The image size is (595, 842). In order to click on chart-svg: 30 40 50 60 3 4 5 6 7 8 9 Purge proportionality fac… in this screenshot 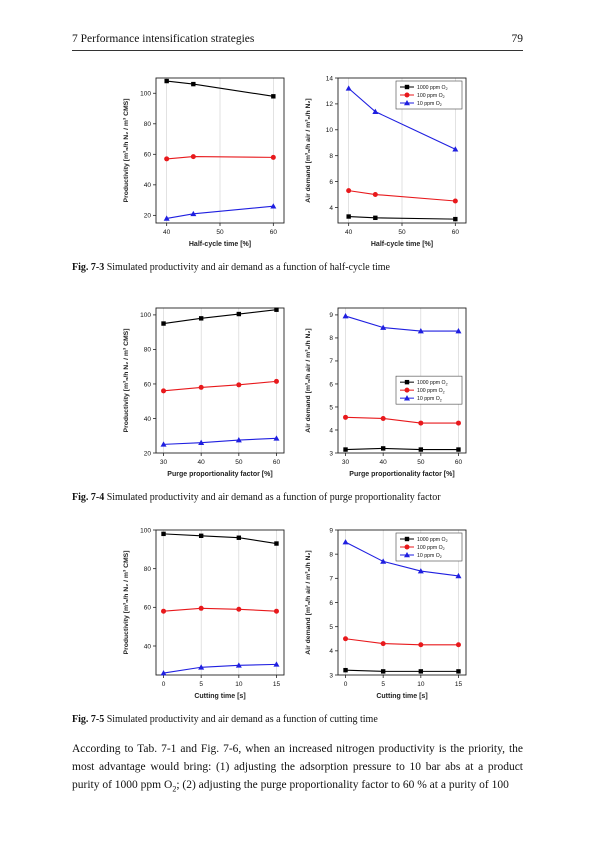, I will do `click(386, 394)`.